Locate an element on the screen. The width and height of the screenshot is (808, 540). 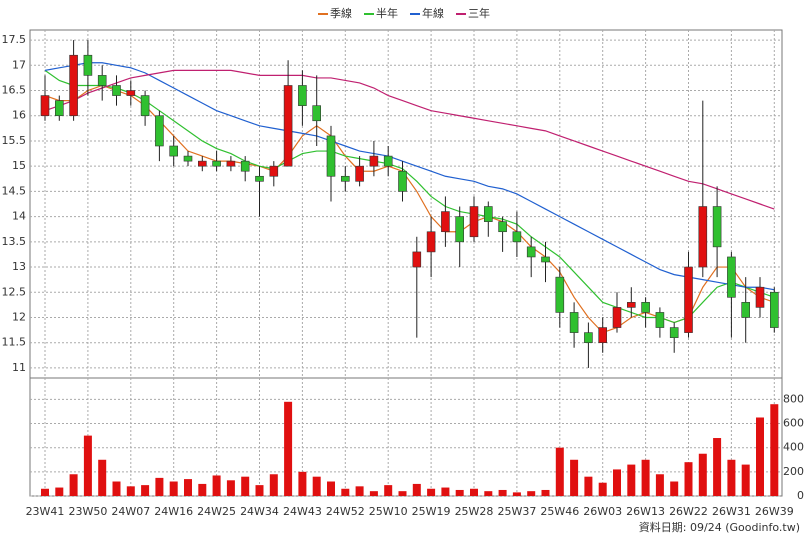
legend: 季線 半年 年線 三年 is located at coordinates (404, 13).